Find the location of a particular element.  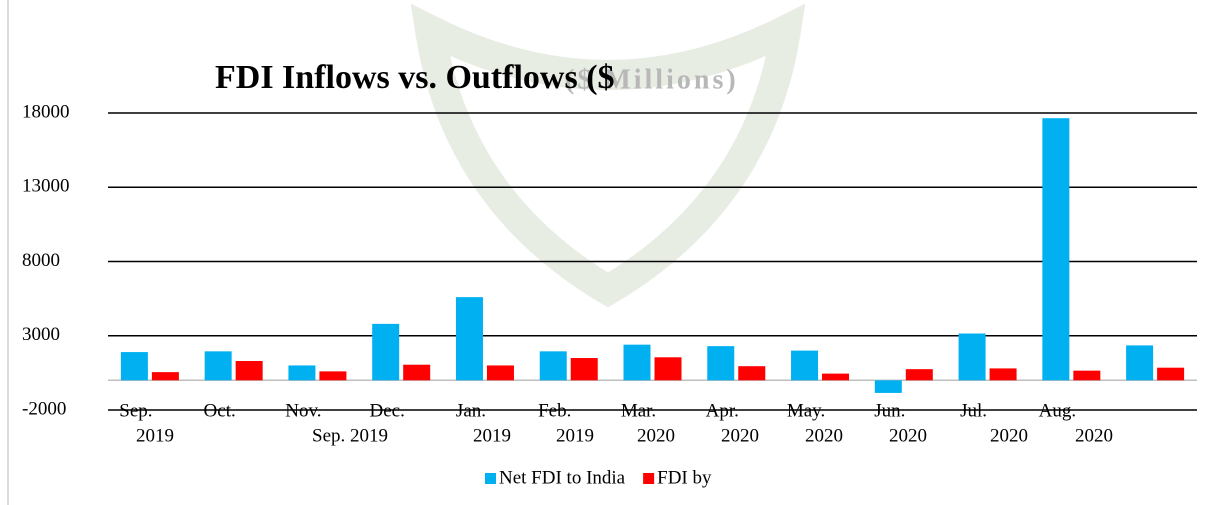

x-tick-label-line2: Sep. 2019 is located at coordinates (350, 435).